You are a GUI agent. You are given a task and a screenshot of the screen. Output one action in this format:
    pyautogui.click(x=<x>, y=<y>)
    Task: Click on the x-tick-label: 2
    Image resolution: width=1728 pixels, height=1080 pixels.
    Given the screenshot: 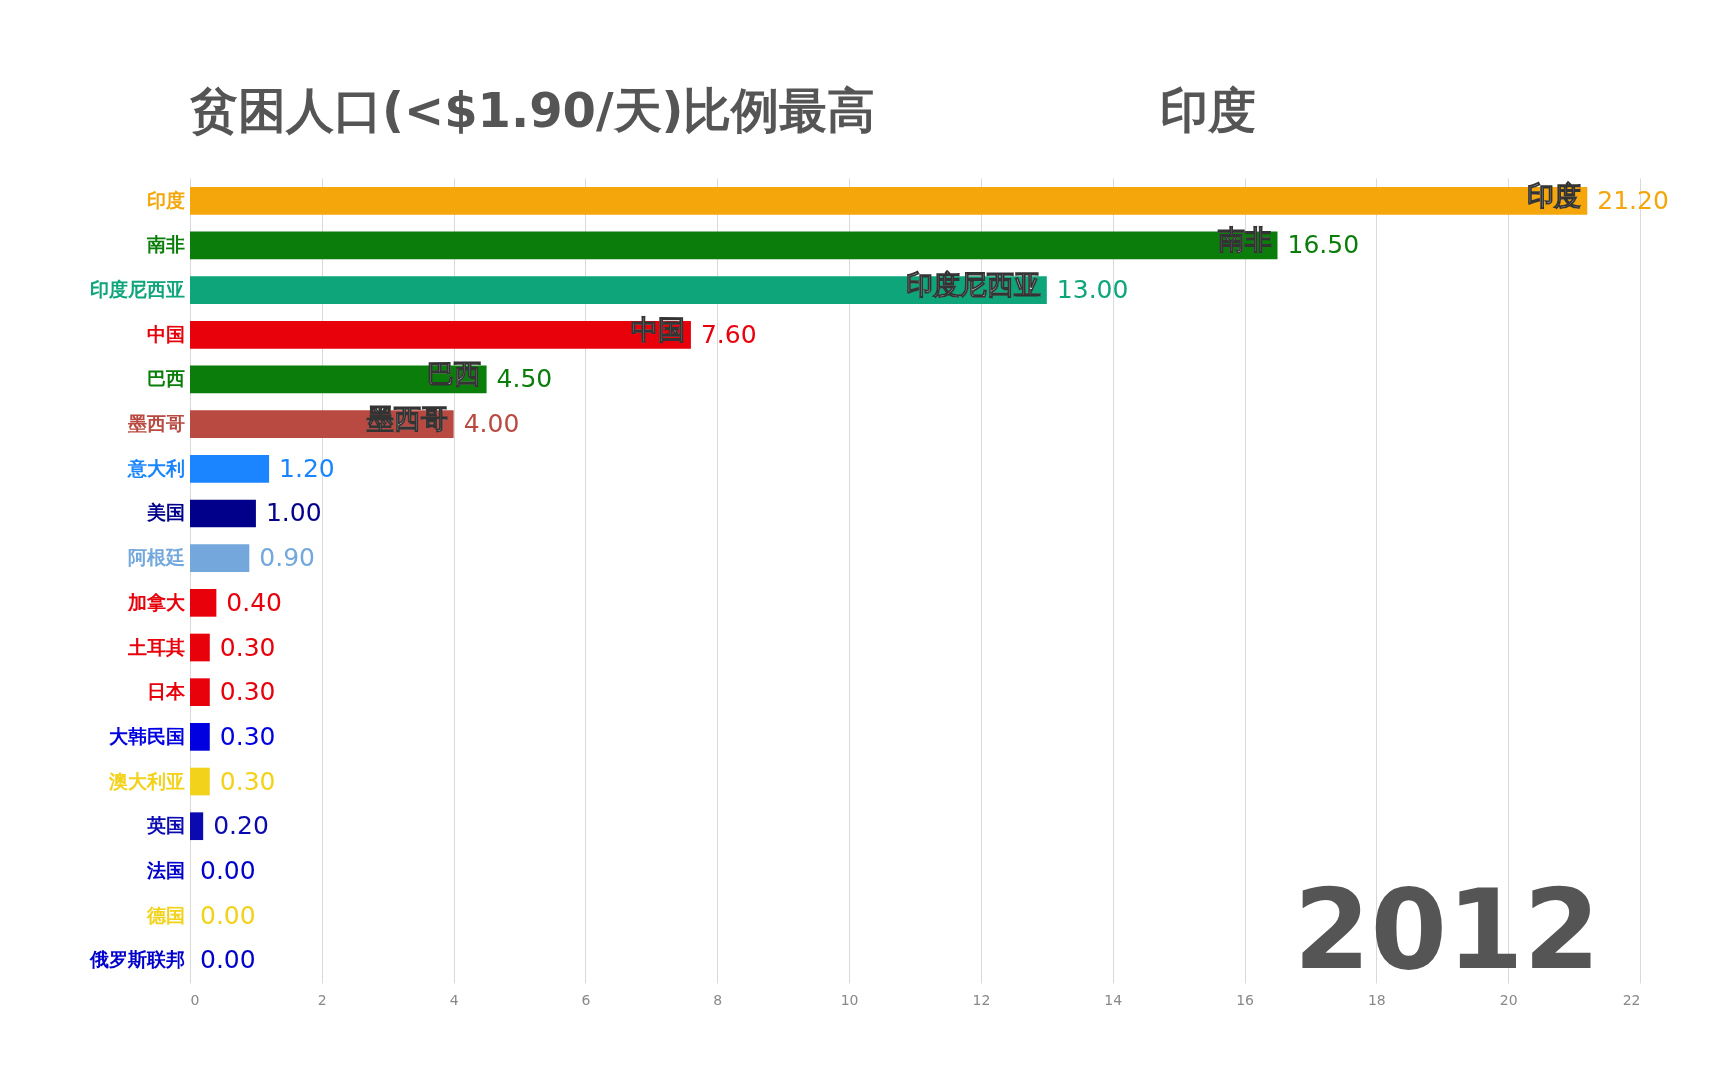 What is the action you would take?
    pyautogui.click(x=322, y=999)
    